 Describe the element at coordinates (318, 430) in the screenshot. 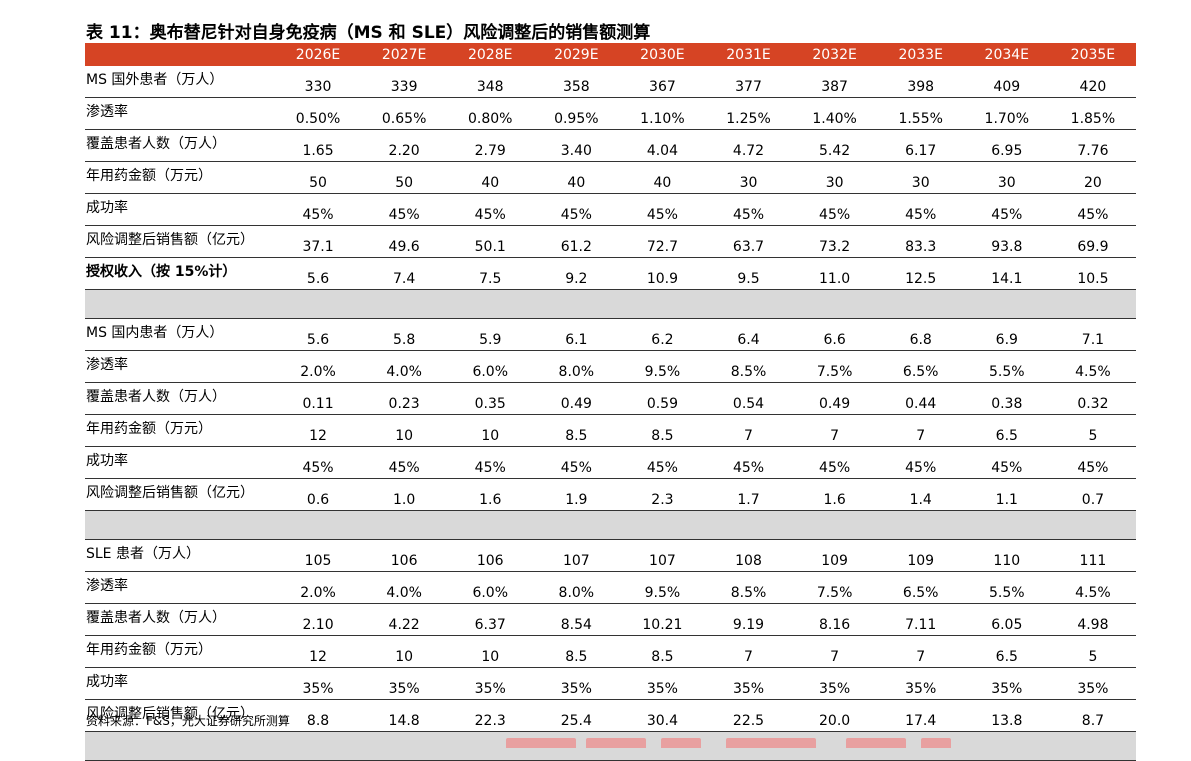

I see `table-cell: 12` at that location.